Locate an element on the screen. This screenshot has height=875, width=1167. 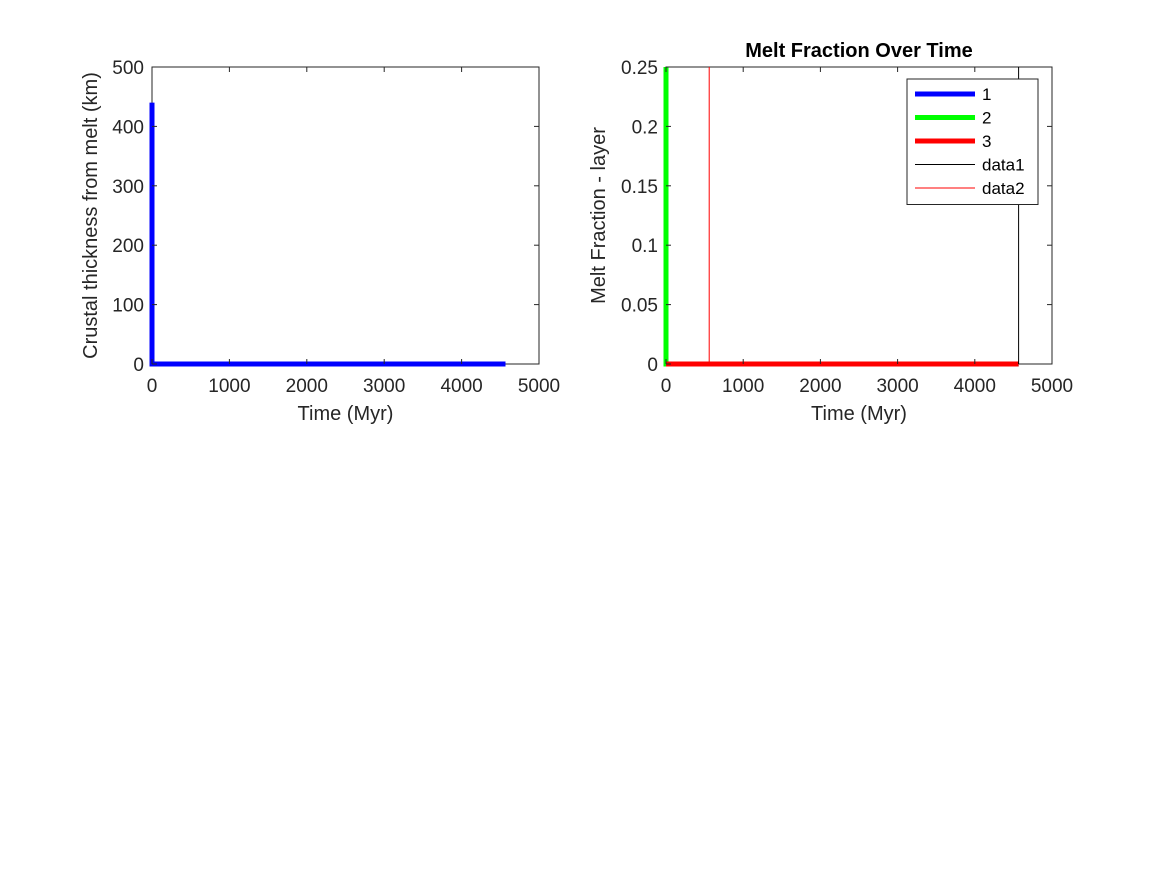
chart-2-ytick-label: 0.05 is located at coordinates (639, 306).